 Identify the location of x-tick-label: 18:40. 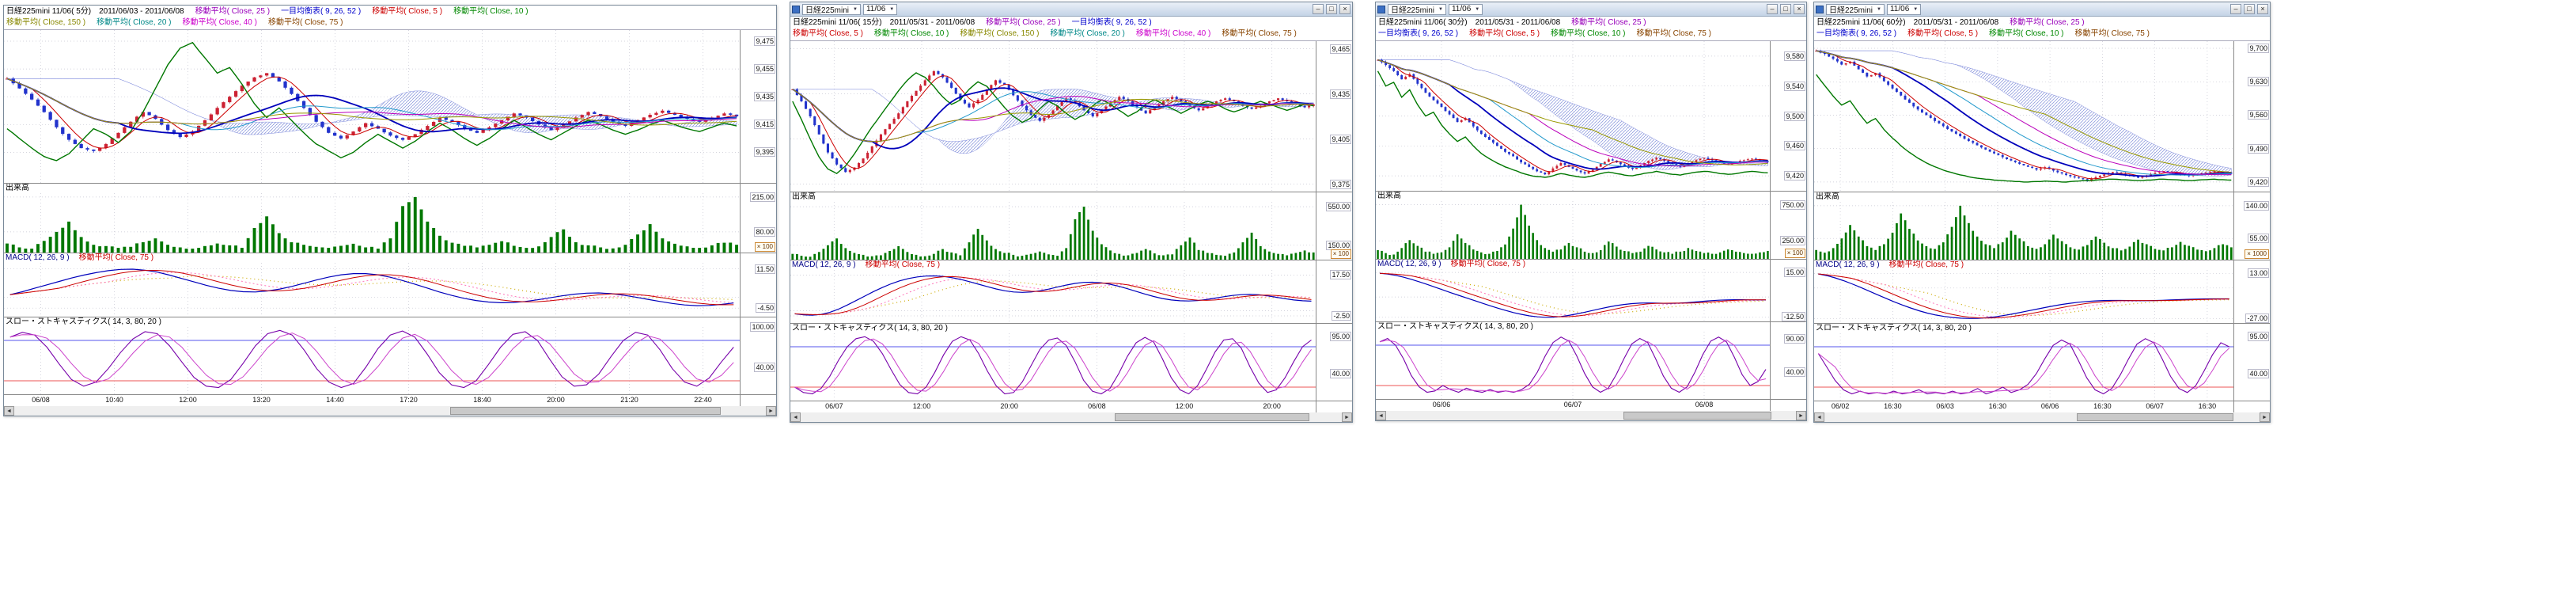
(482, 400).